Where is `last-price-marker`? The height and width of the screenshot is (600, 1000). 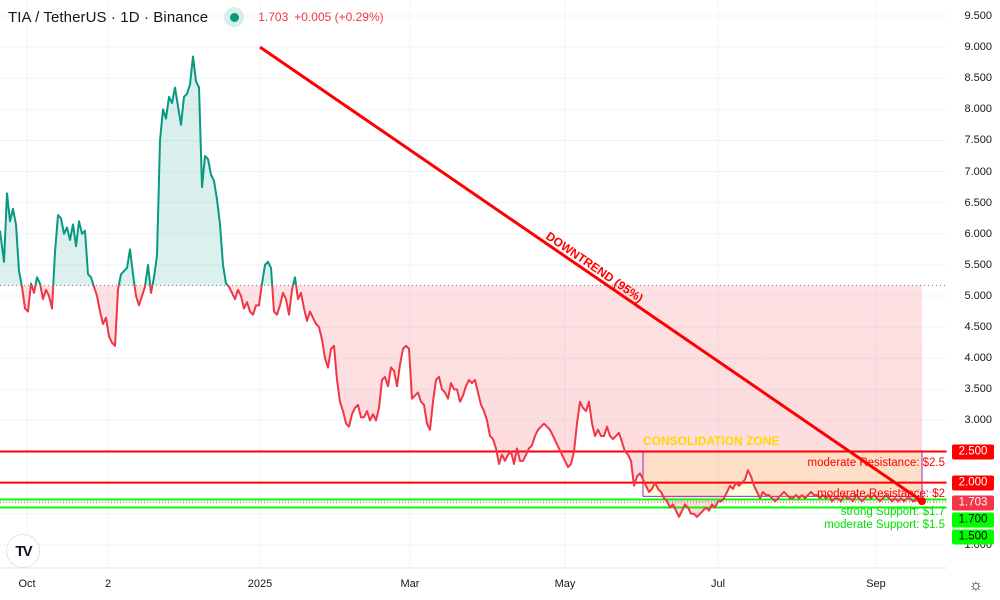
last-price-marker is located at coordinates (922, 501).